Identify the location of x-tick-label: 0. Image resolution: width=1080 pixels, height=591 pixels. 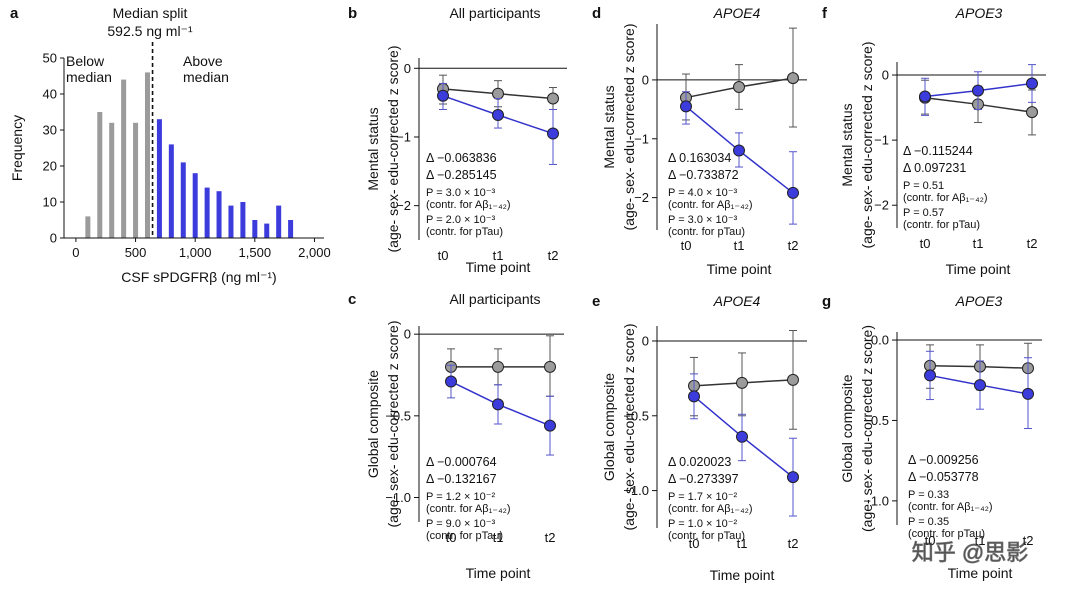
(75, 252).